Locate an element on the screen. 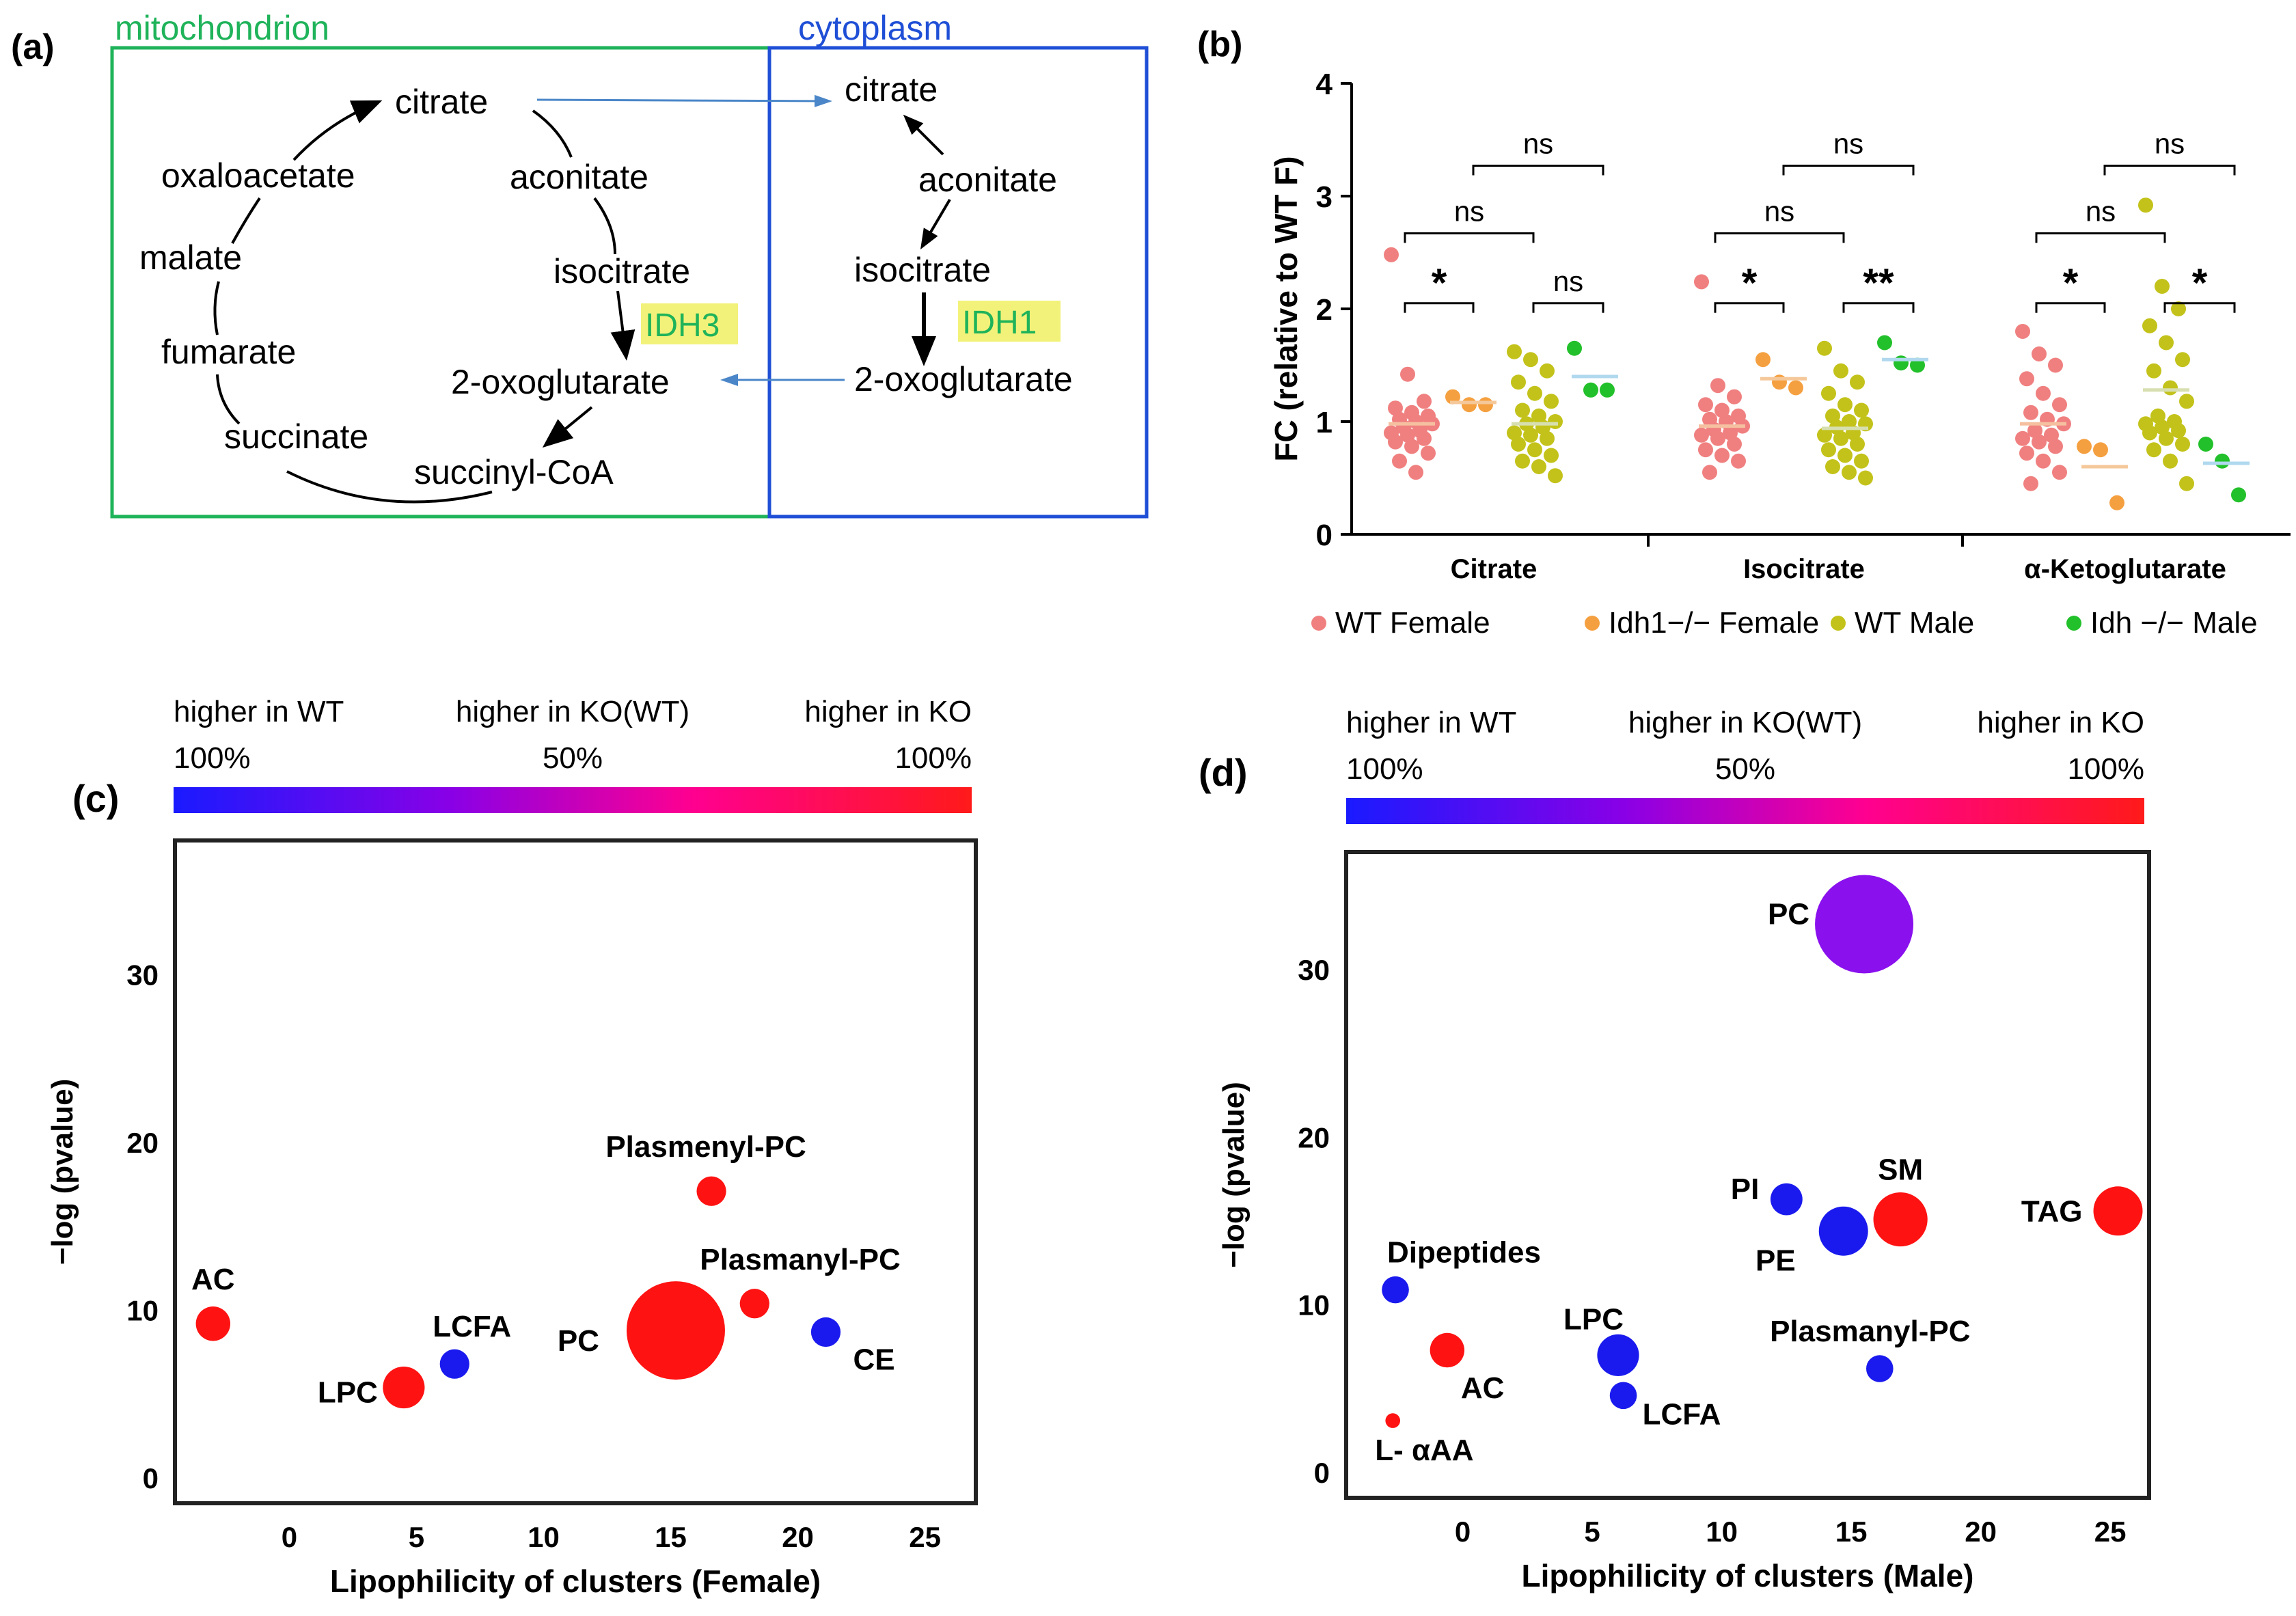  d-xtick-label: 5 is located at coordinates (1592, 1532).